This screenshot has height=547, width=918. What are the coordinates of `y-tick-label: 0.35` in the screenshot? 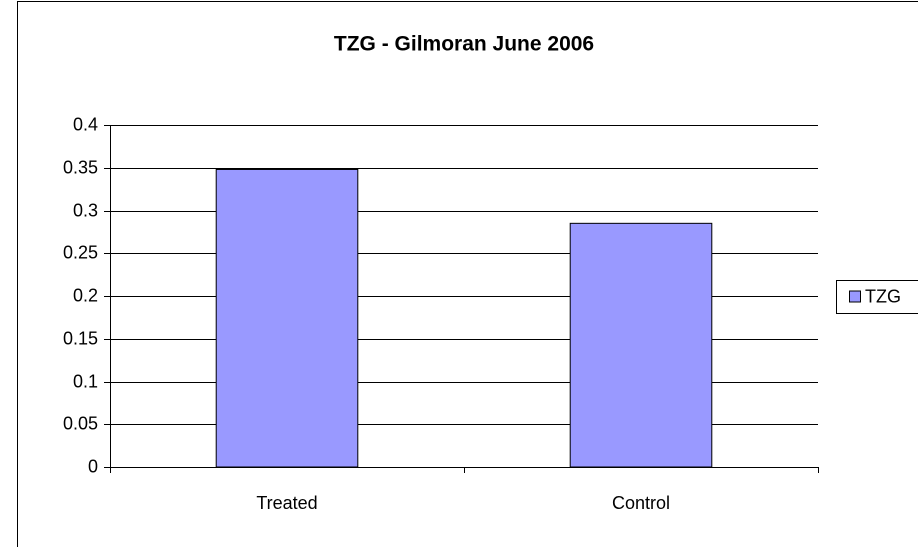 It's located at (80, 167).